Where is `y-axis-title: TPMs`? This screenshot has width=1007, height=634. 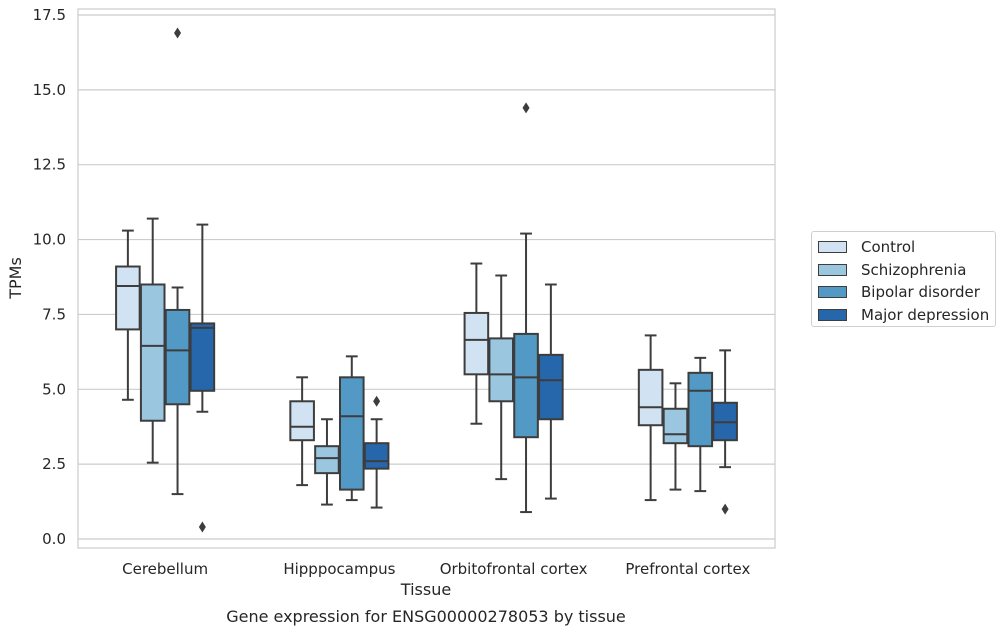
y-axis-title: TPMs is located at coordinates (15, 278).